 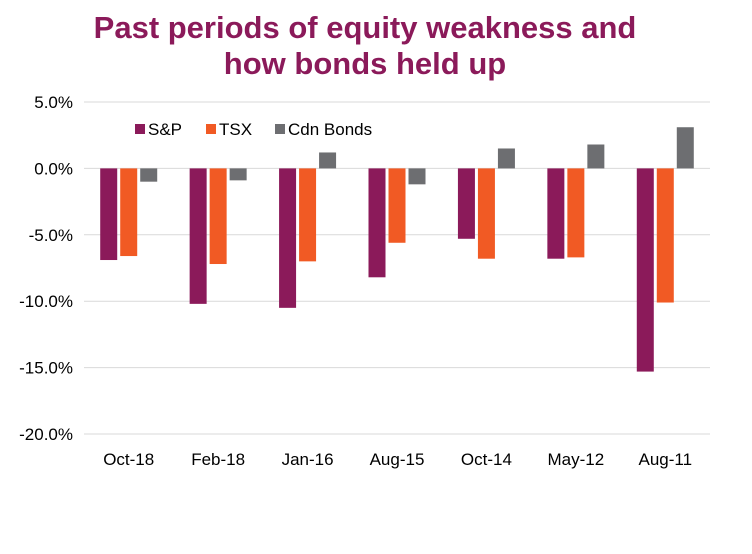 What do you see at coordinates (46, 368) in the screenshot?
I see `y-tick-label: -15.0%` at bounding box center [46, 368].